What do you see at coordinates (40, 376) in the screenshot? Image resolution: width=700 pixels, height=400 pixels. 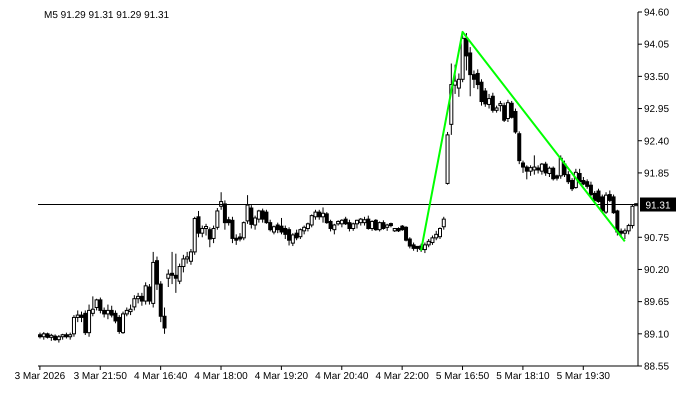 I see `x-tick-label: 3 Mar 2026` at bounding box center [40, 376].